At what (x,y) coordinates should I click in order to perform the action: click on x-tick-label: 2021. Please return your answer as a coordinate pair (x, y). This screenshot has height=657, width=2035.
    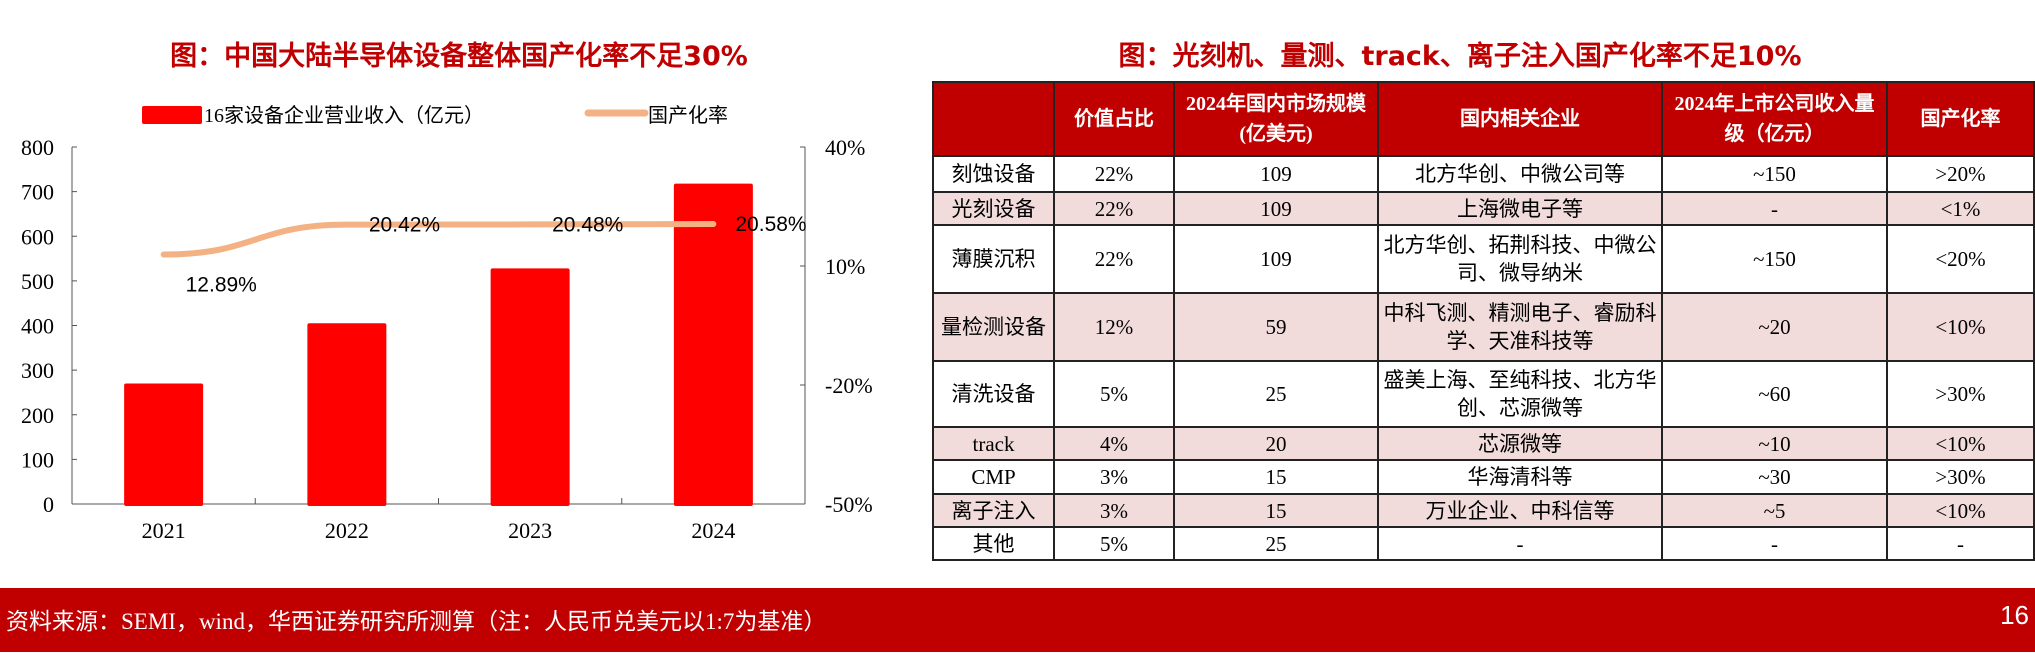
    Looking at the image, I should click on (164, 530).